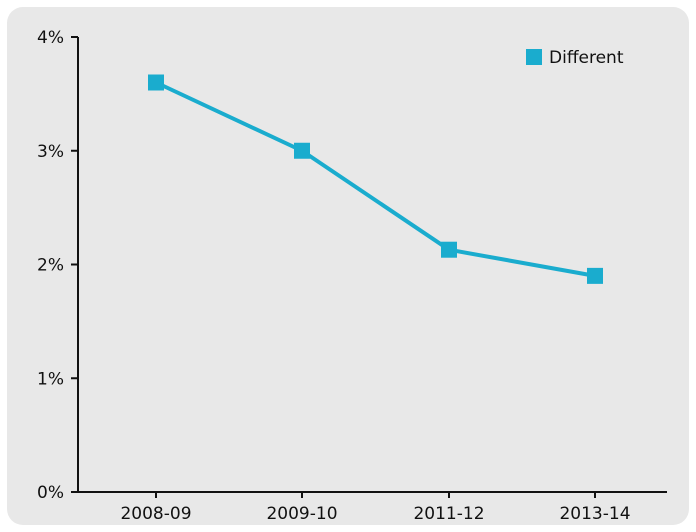 This screenshot has height=532, width=696. I want to click on x-tick-label: 2008-09, so click(155, 514).